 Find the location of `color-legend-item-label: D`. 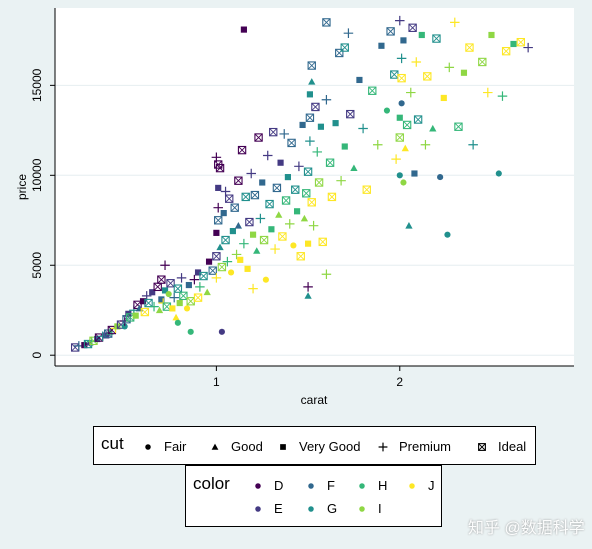

color-legend-item-label: D is located at coordinates (279, 485).